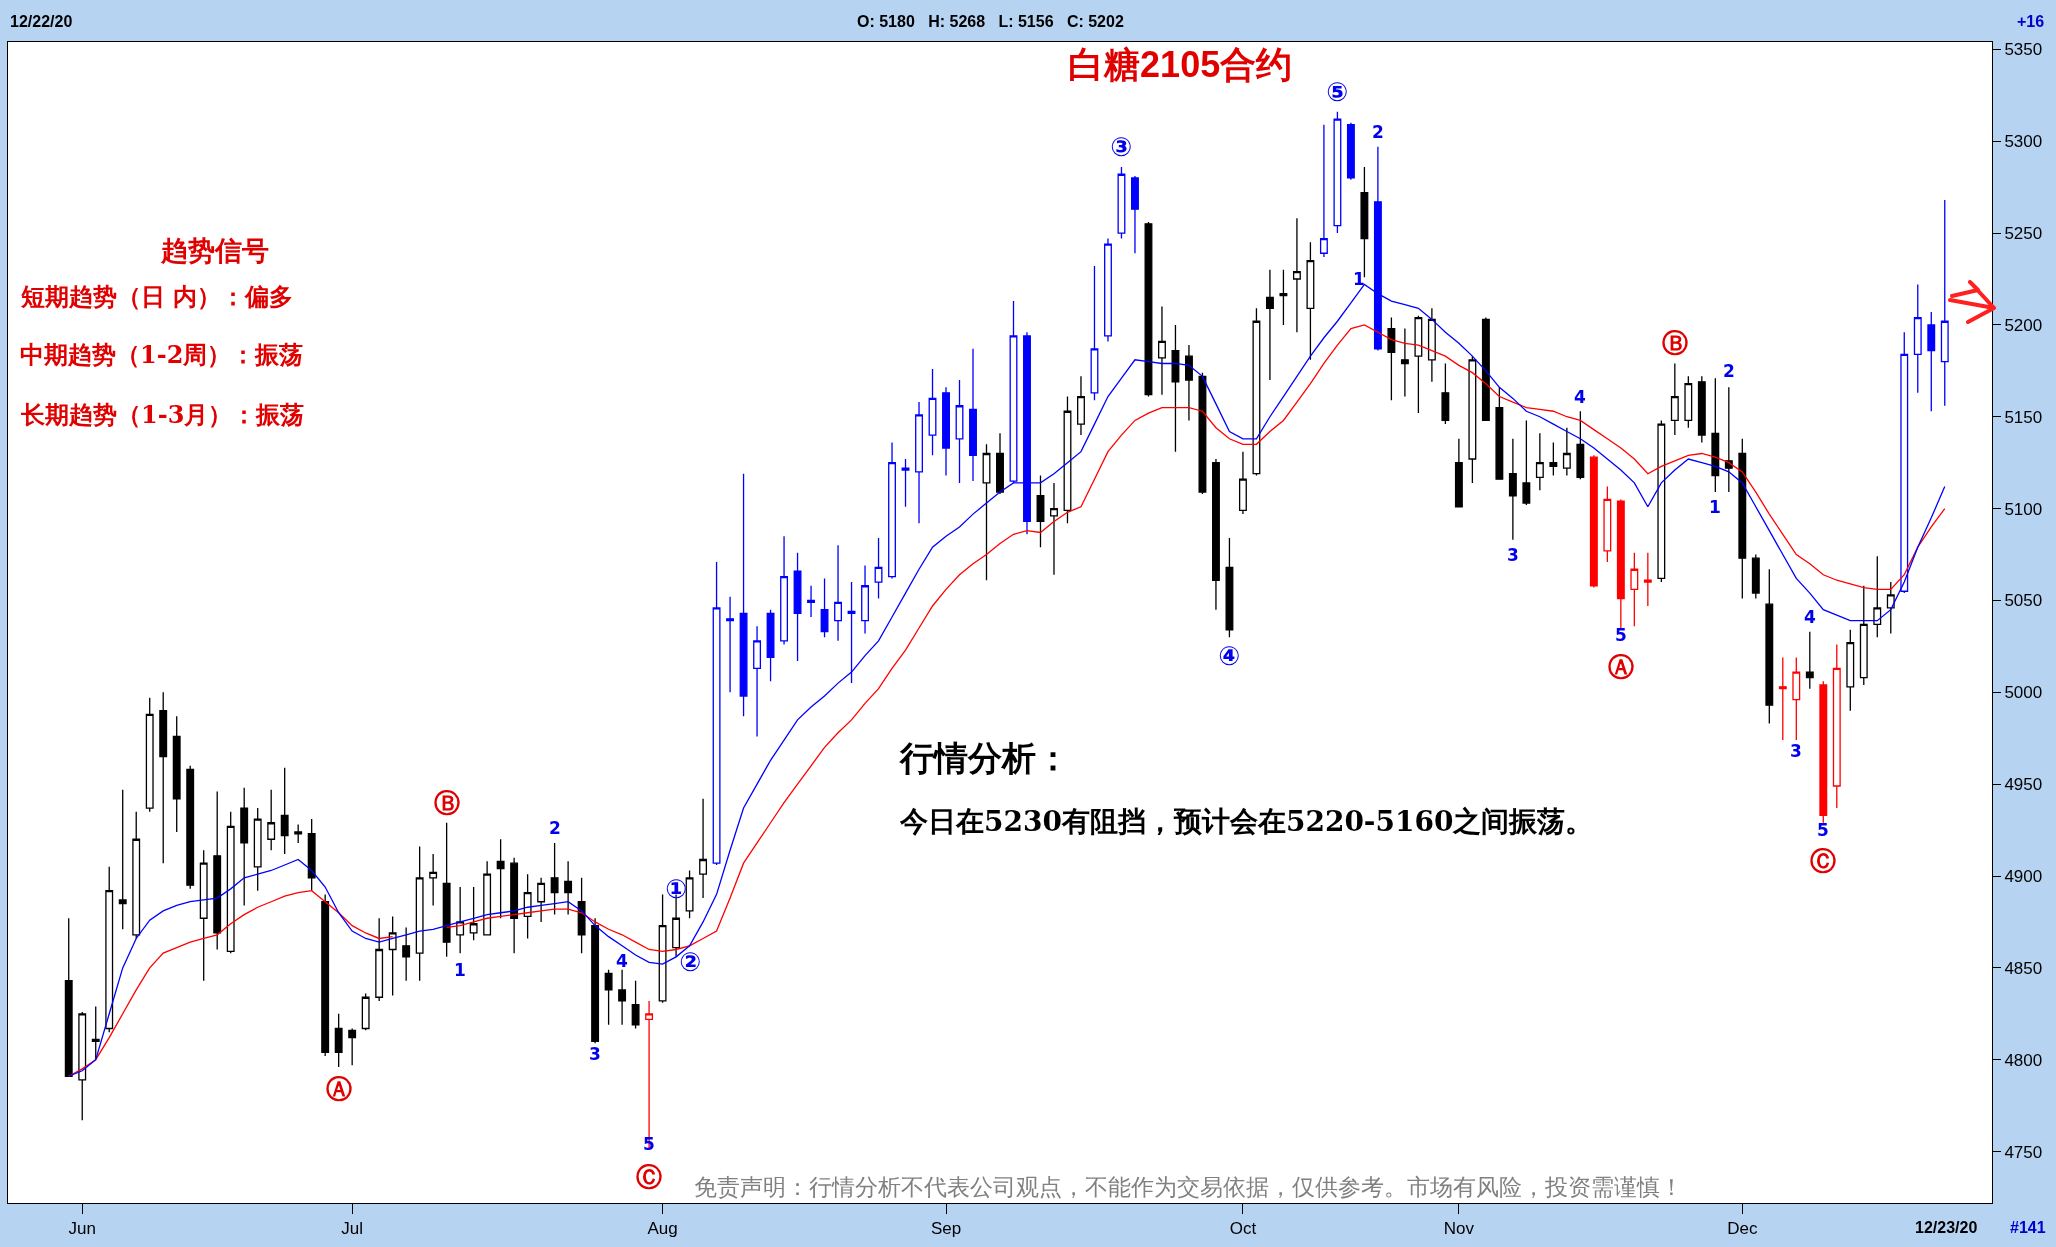 Image resolution: width=2056 pixels, height=1247 pixels. Describe the element at coordinates (2023, 876) in the screenshot. I see `y-tick-label: 4900` at that location.